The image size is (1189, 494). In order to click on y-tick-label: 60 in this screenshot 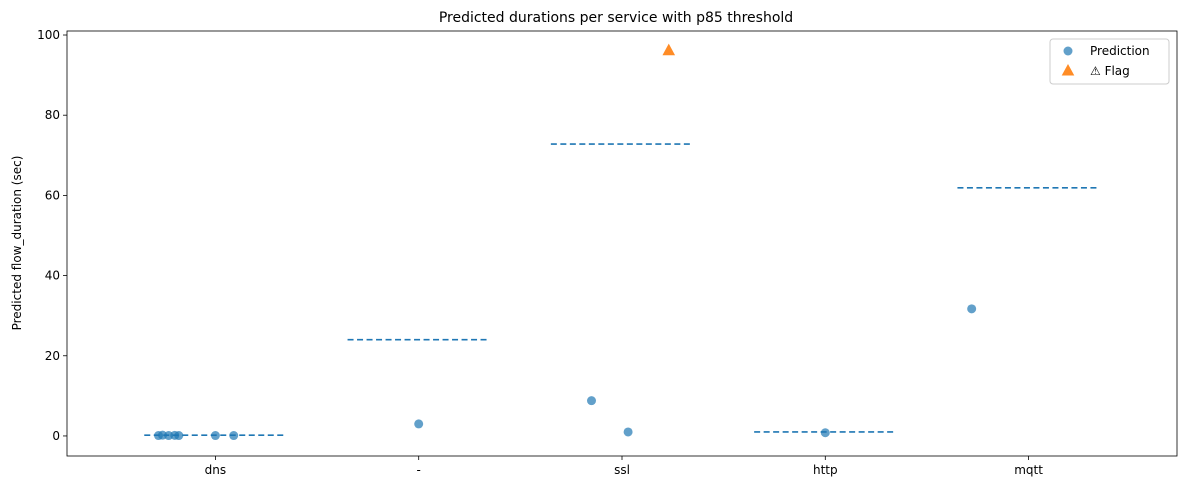, I will do `click(52, 195)`.